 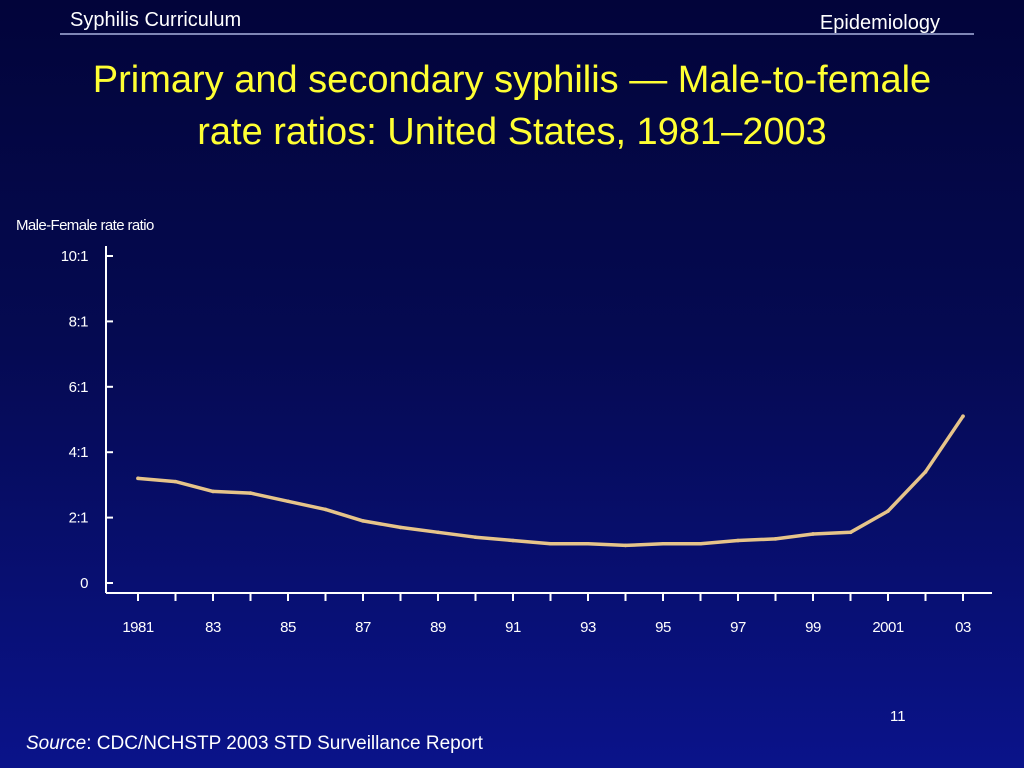 What do you see at coordinates (79, 387) in the screenshot?
I see `y-tick-label: 6:1` at bounding box center [79, 387].